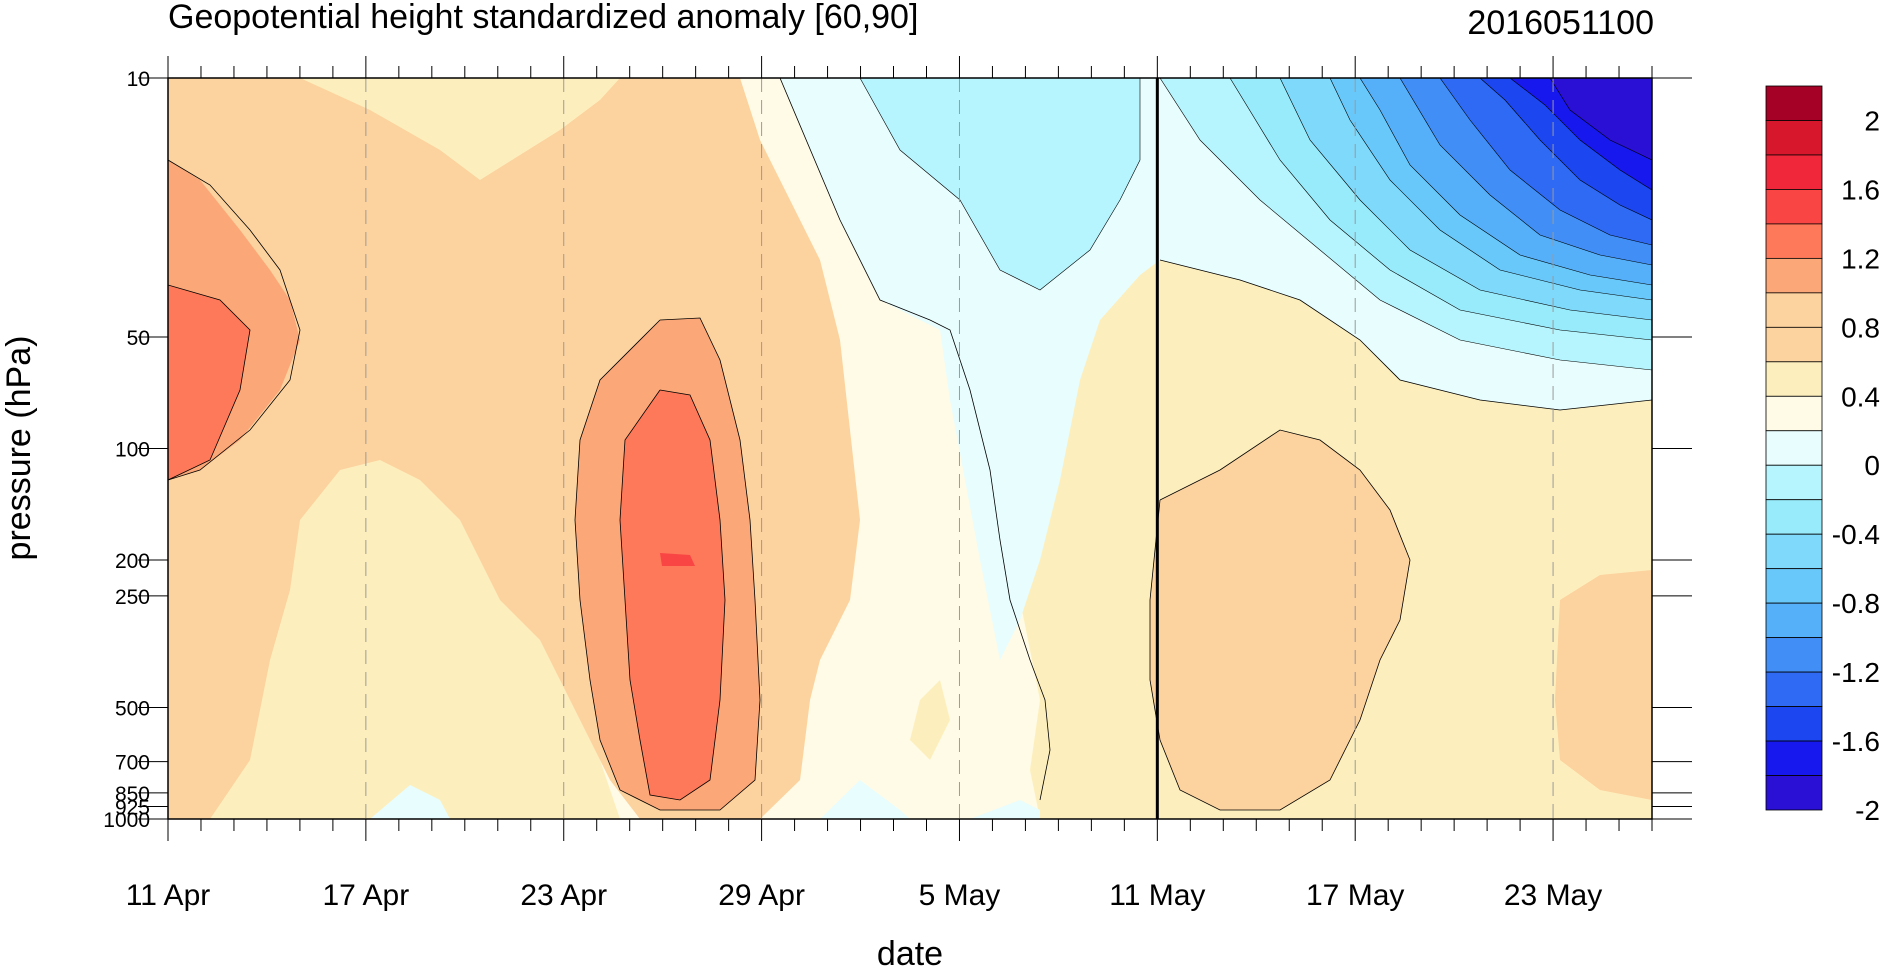  I want to click on x-tick-label: 11 Apr, so click(168, 895).